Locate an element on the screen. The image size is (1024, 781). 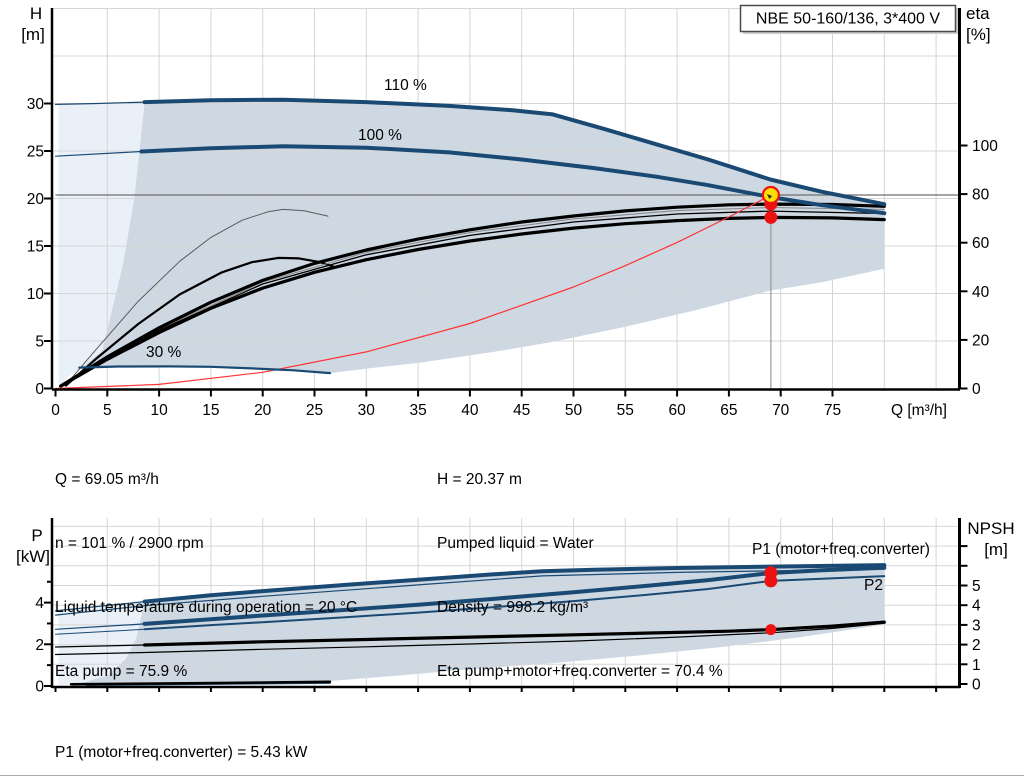
chart-label: 110 % is located at coordinates (405, 85).